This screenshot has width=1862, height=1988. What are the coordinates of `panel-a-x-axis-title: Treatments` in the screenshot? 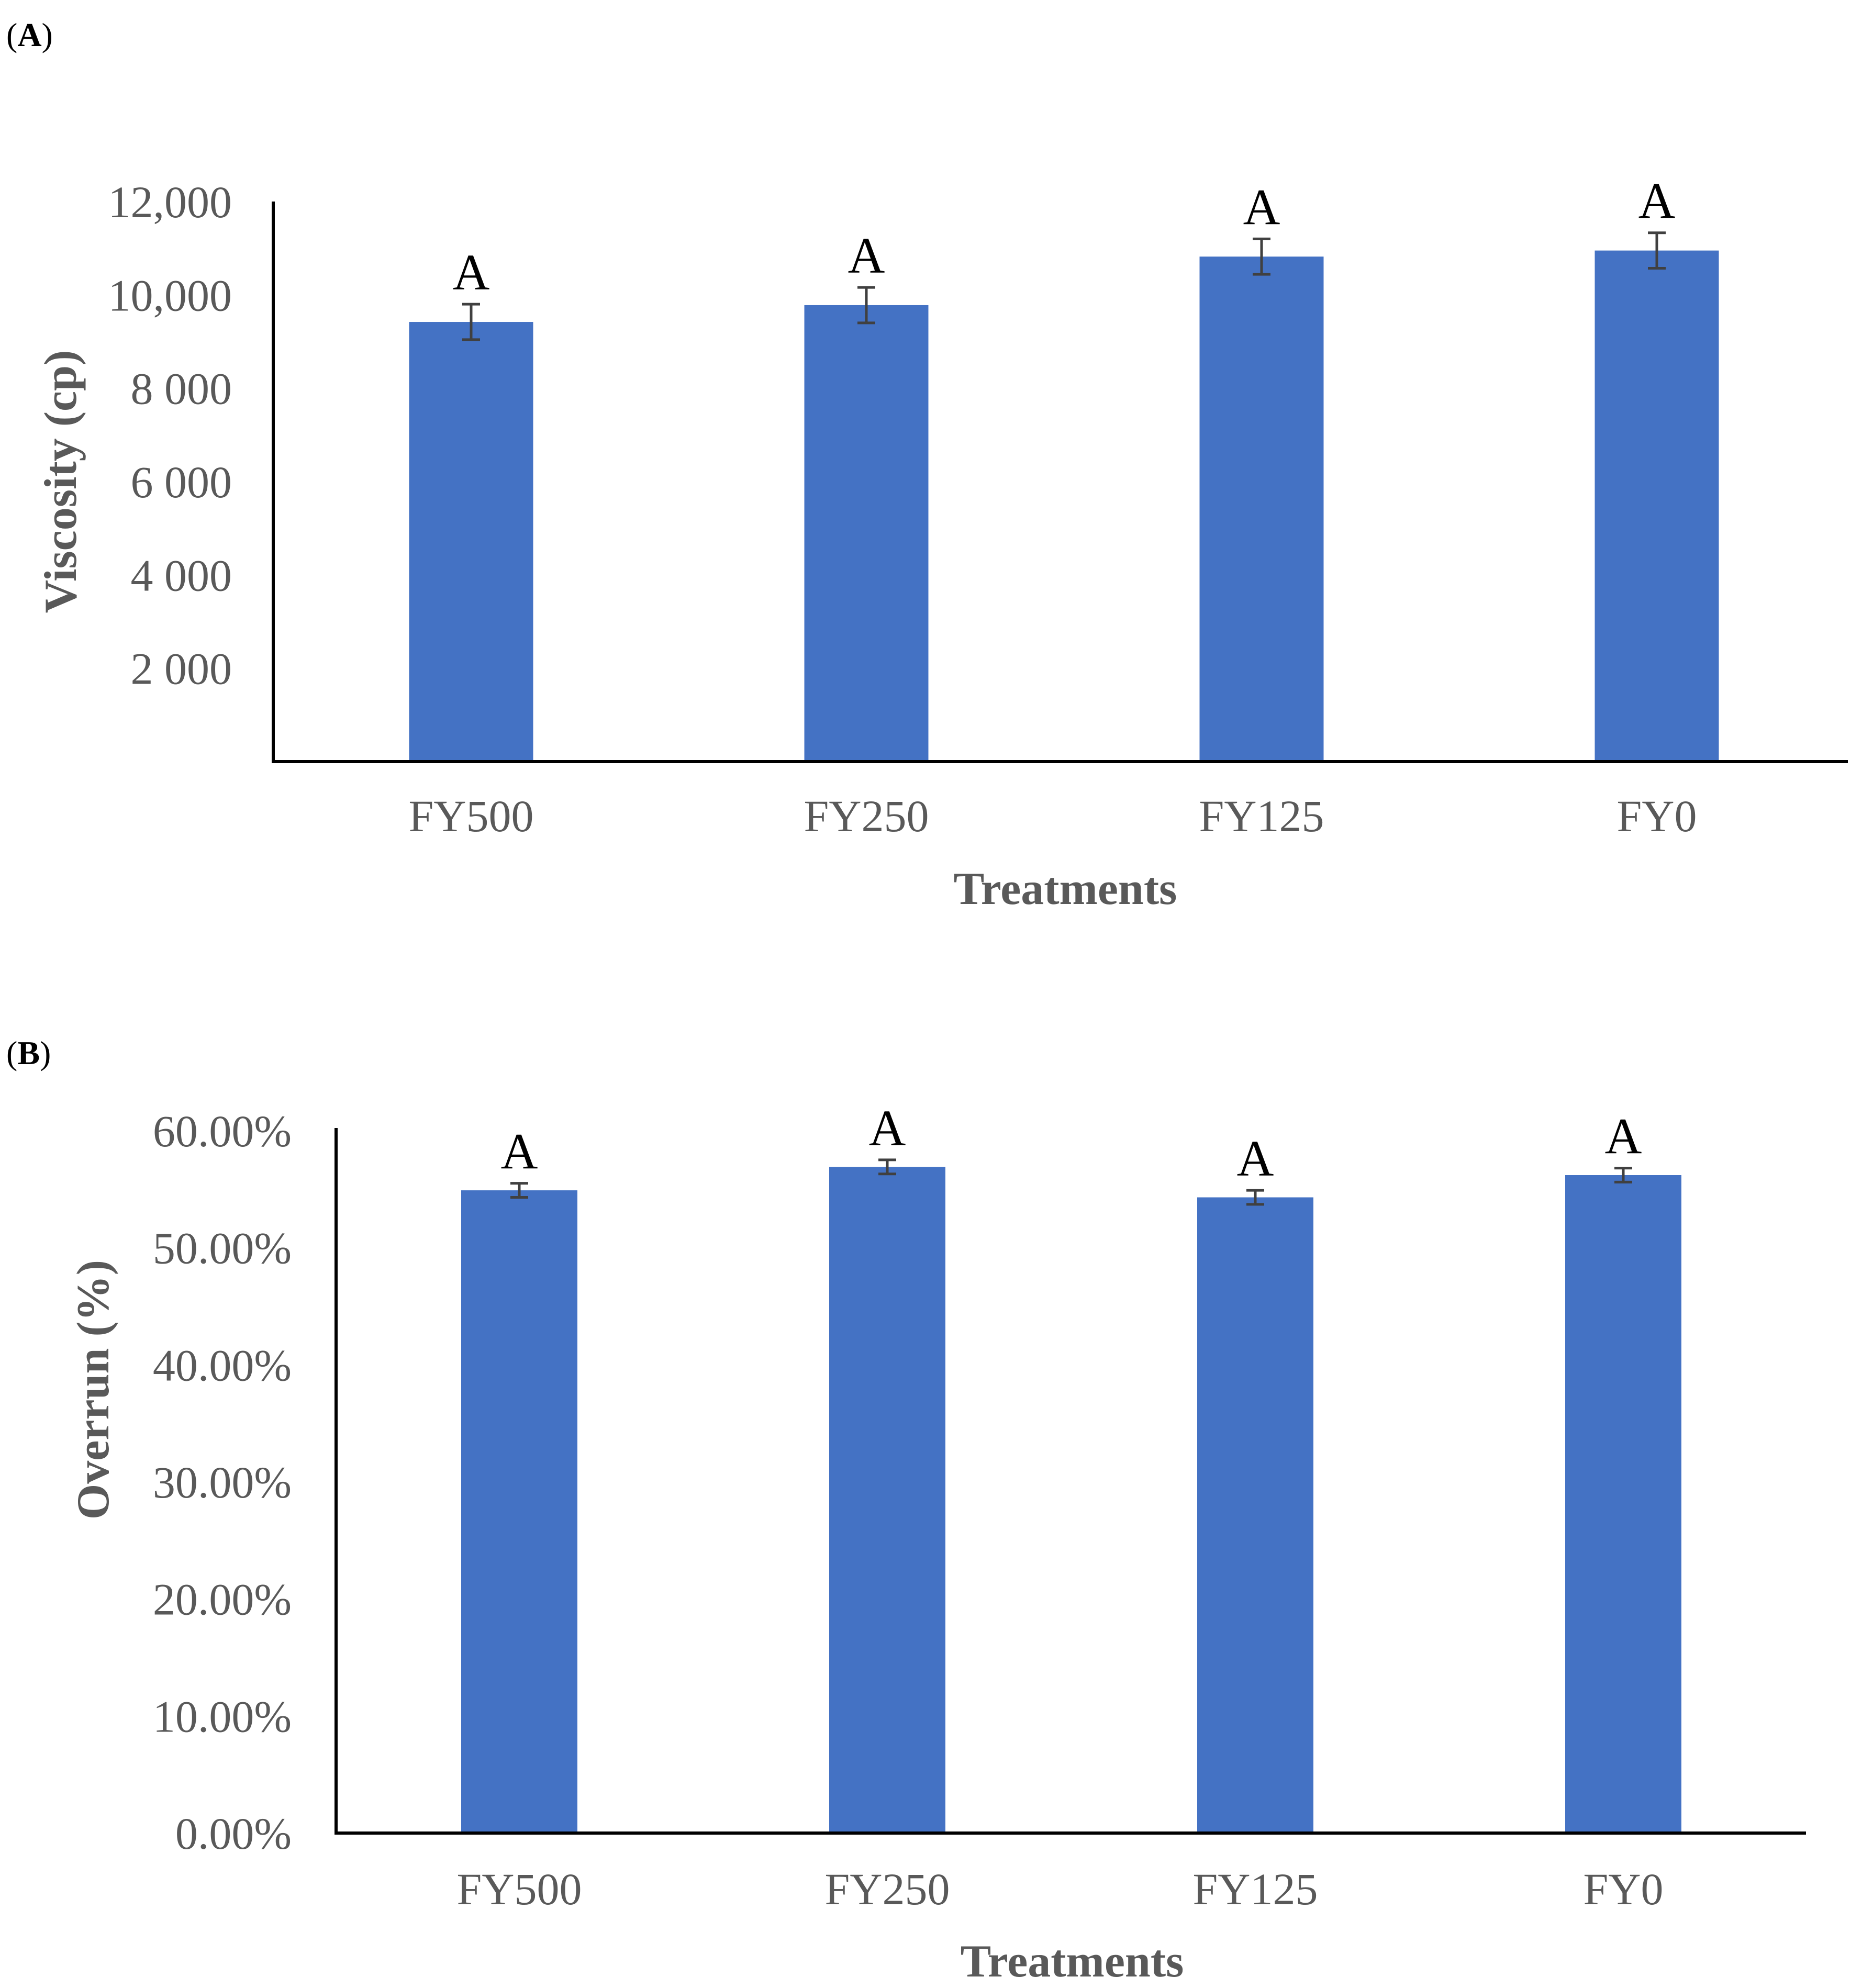 It's located at (1065, 889).